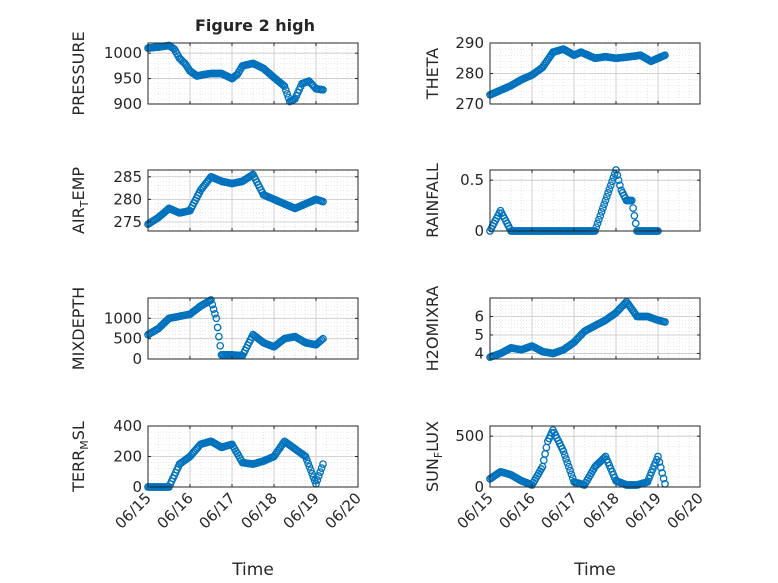 The width and height of the screenshot is (778, 583). Describe the element at coordinates (80, 457) in the screenshot. I see `y-axis-label: TERRMSL` at that location.